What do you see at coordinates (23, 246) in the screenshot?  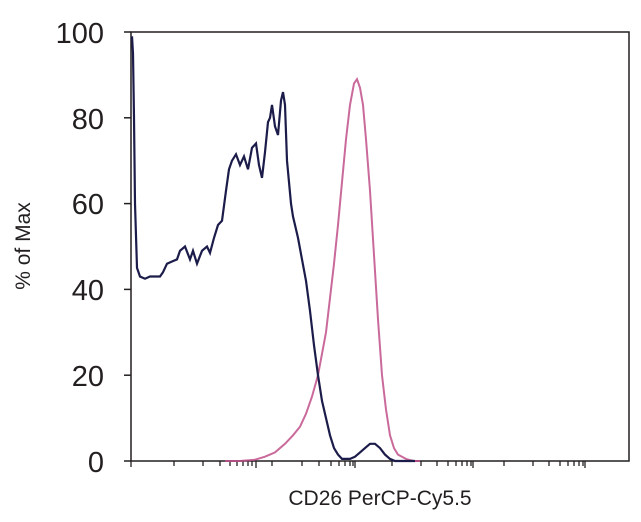 I see `y-axis-label: % of Max` at bounding box center [23, 246].